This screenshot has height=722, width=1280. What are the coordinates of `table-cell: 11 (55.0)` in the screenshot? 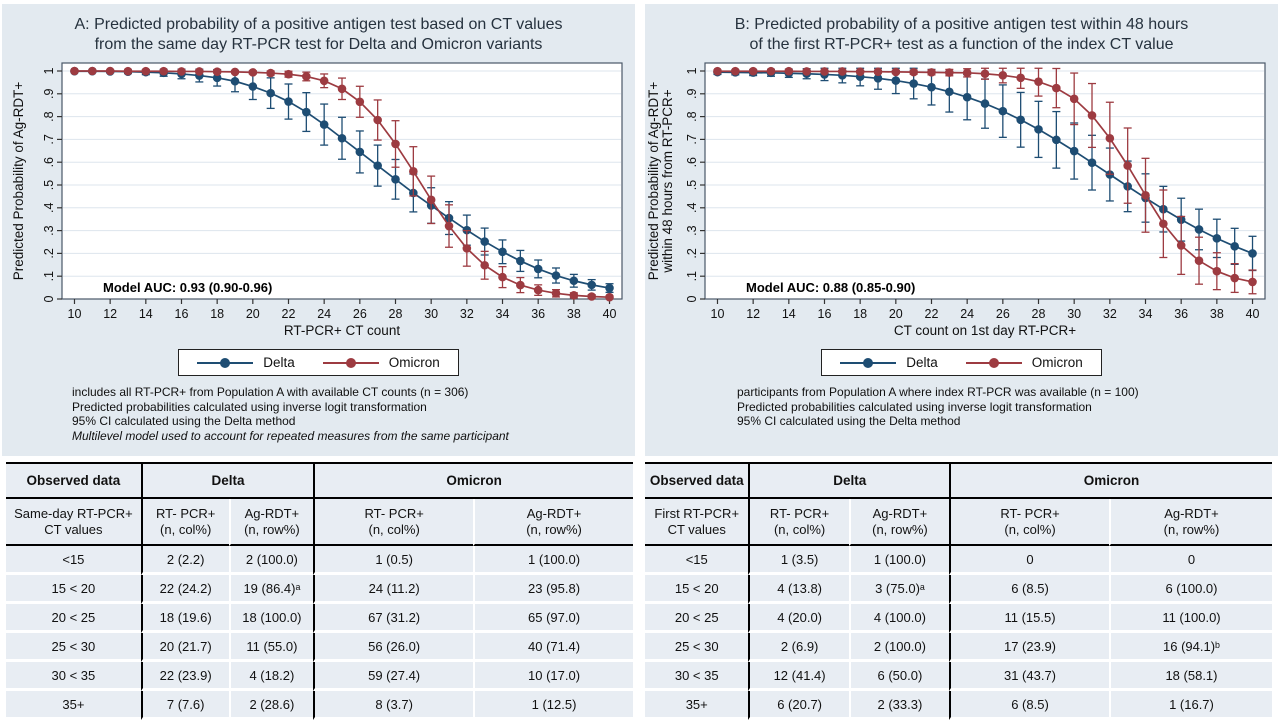 It's located at (271, 647).